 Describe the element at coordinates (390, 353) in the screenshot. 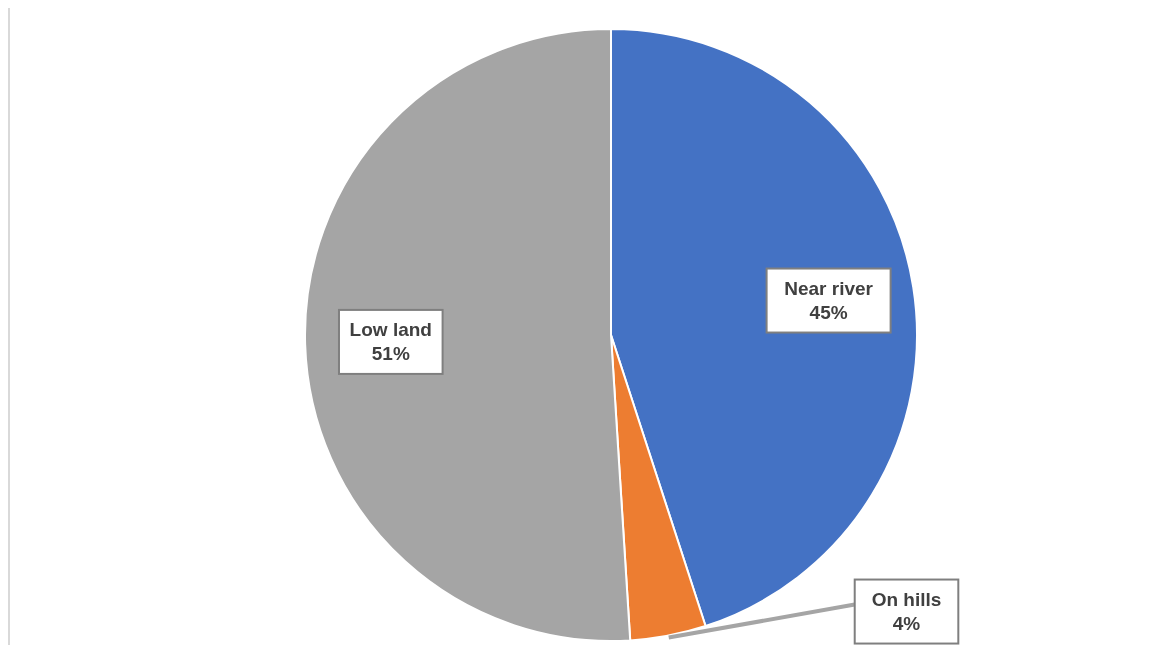

I see `data-label: 51%` at that location.